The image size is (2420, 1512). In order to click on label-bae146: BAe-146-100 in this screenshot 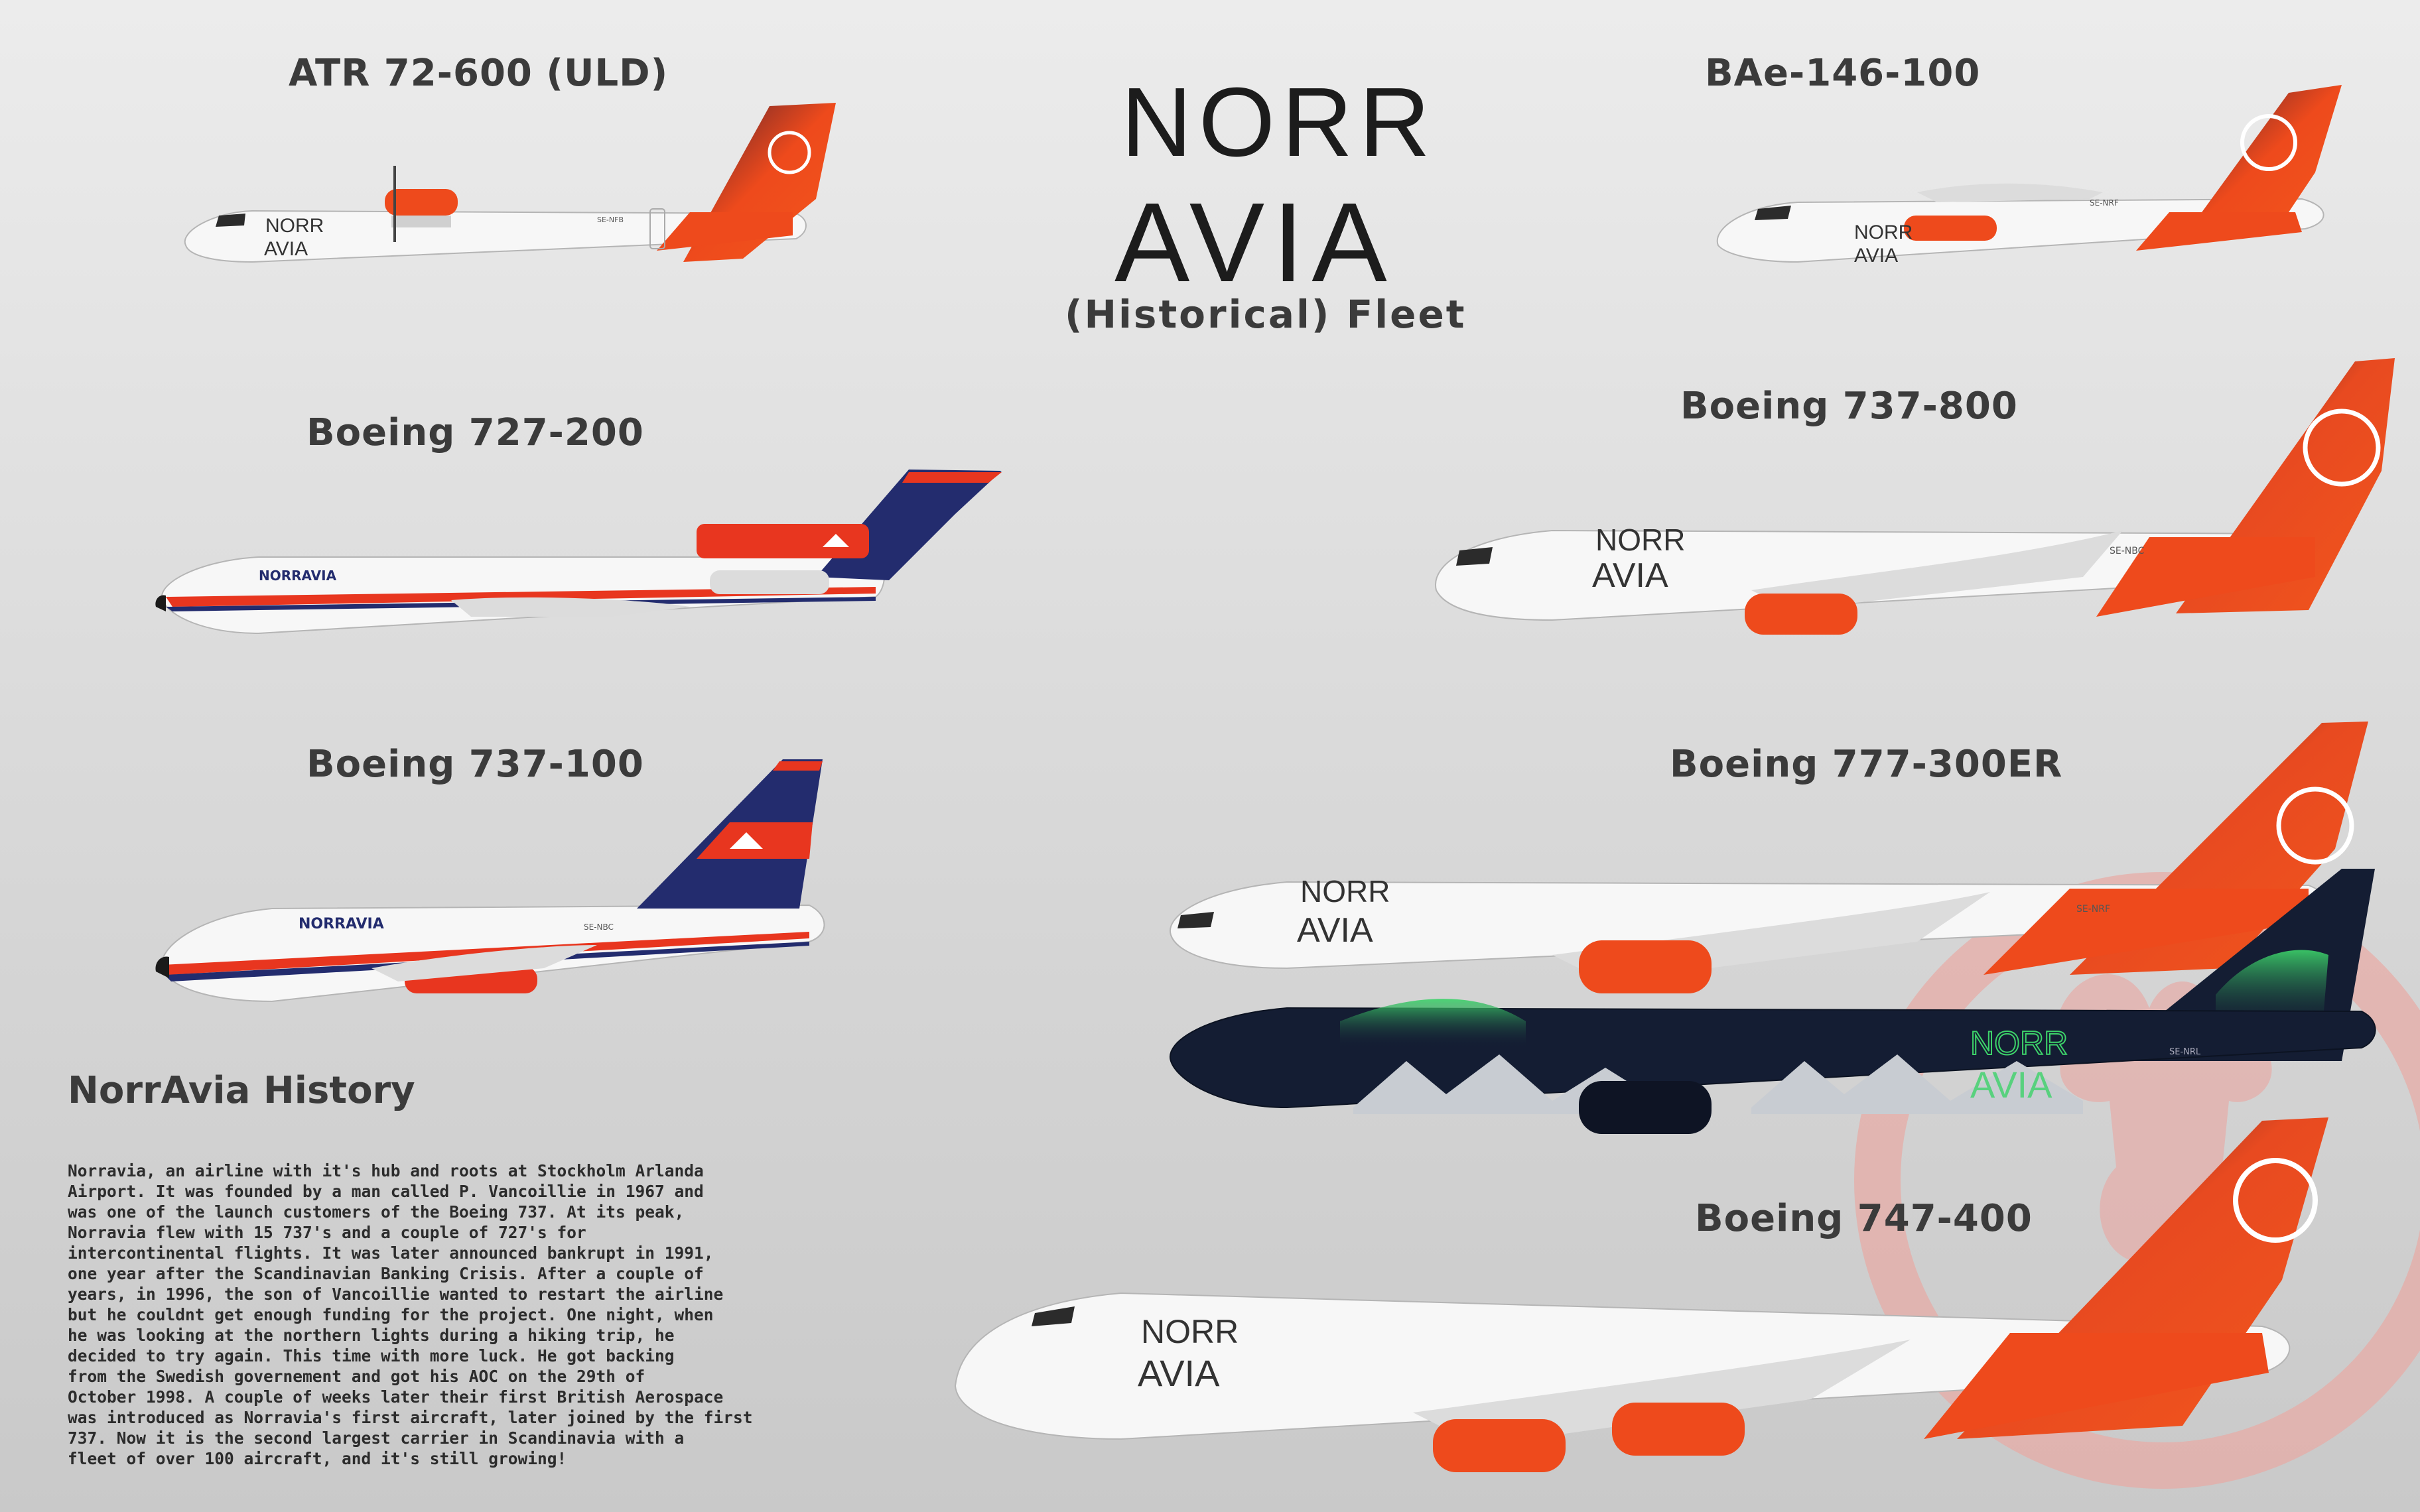, I will do `click(1843, 73)`.